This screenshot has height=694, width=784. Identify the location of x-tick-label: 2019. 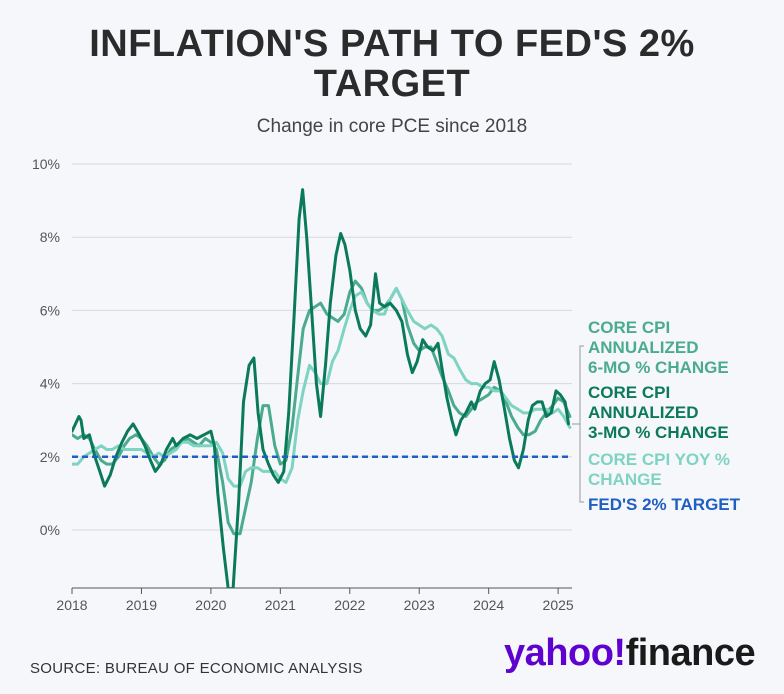
(141, 605).